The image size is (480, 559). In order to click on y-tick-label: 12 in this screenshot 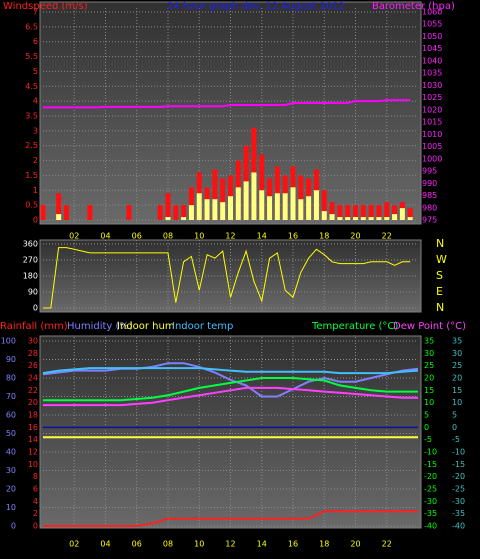, I will do `click(33, 452)`.